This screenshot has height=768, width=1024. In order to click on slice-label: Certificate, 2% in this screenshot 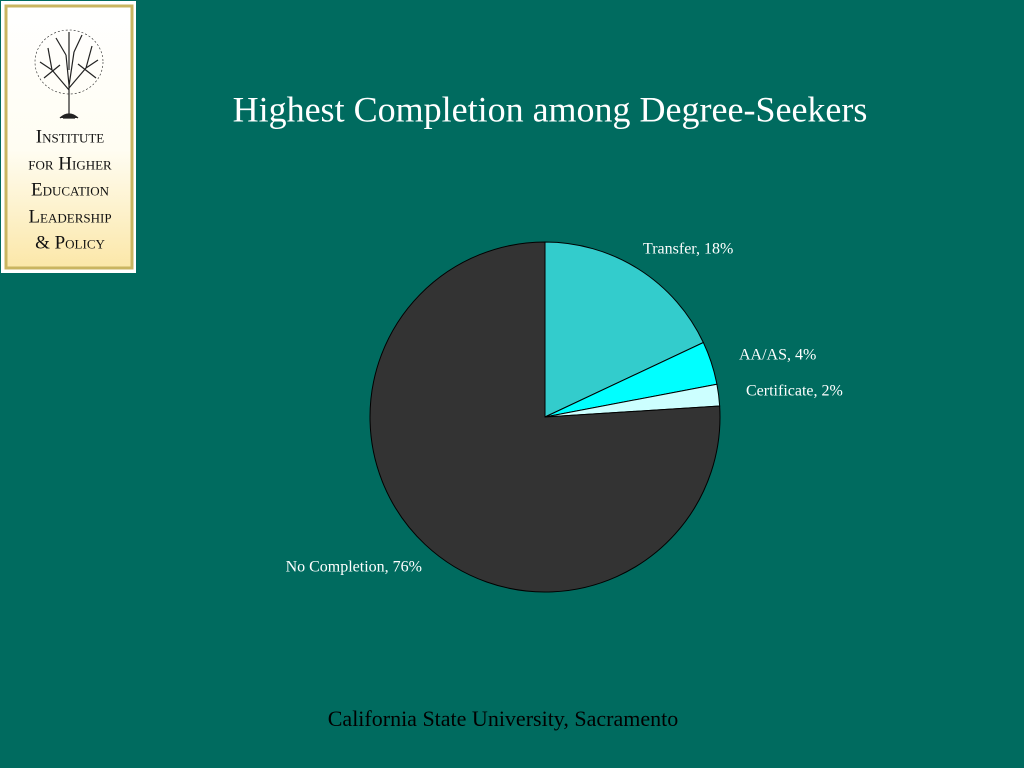, I will do `click(794, 391)`.